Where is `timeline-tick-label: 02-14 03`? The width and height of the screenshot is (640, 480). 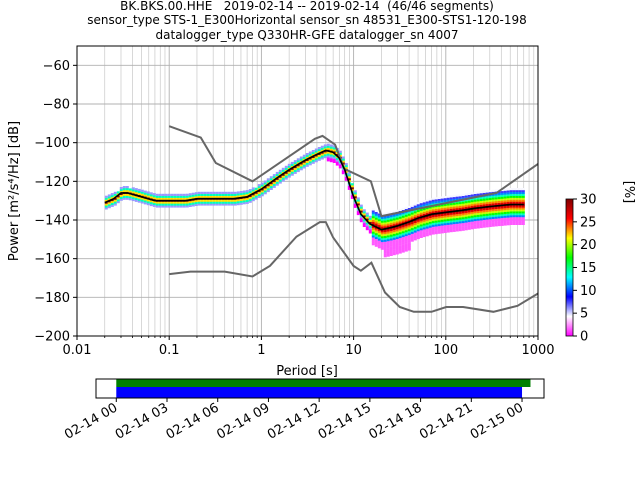
timeline-tick-label: 02-14 03 is located at coordinates (142, 421).